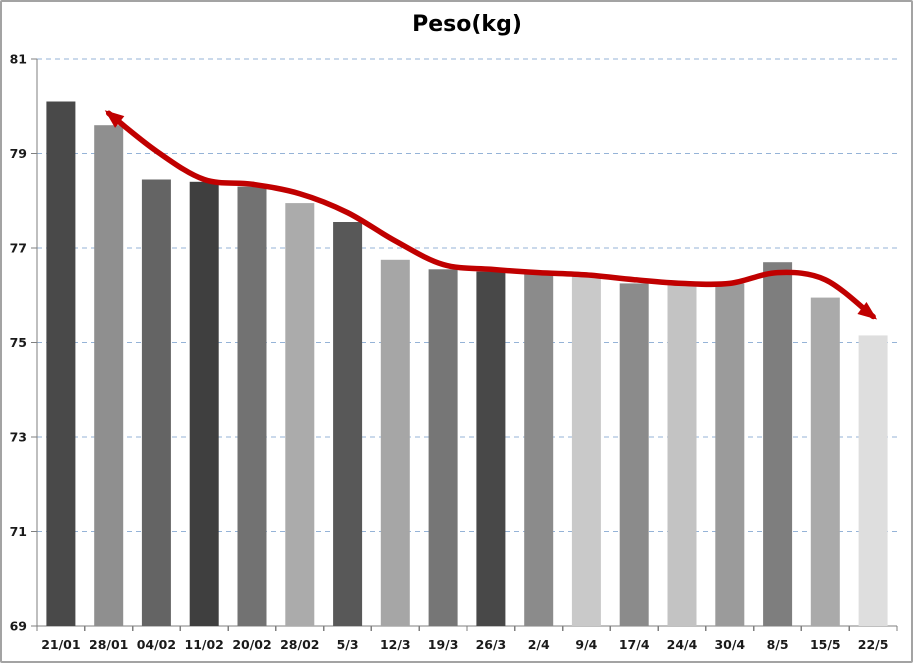 The height and width of the screenshot is (663, 913). What do you see at coordinates (18, 153) in the screenshot?
I see `y-axis-tick-label: 79` at bounding box center [18, 153].